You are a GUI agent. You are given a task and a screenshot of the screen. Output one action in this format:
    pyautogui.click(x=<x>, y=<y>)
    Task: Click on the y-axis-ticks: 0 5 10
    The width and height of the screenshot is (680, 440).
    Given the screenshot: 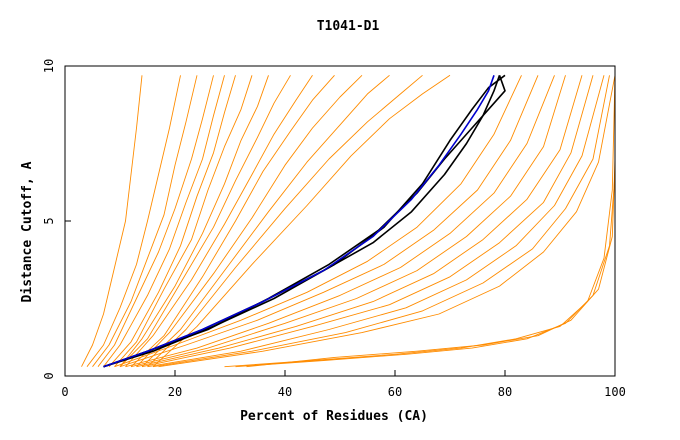 What is the action you would take?
    pyautogui.click(x=56, y=219)
    